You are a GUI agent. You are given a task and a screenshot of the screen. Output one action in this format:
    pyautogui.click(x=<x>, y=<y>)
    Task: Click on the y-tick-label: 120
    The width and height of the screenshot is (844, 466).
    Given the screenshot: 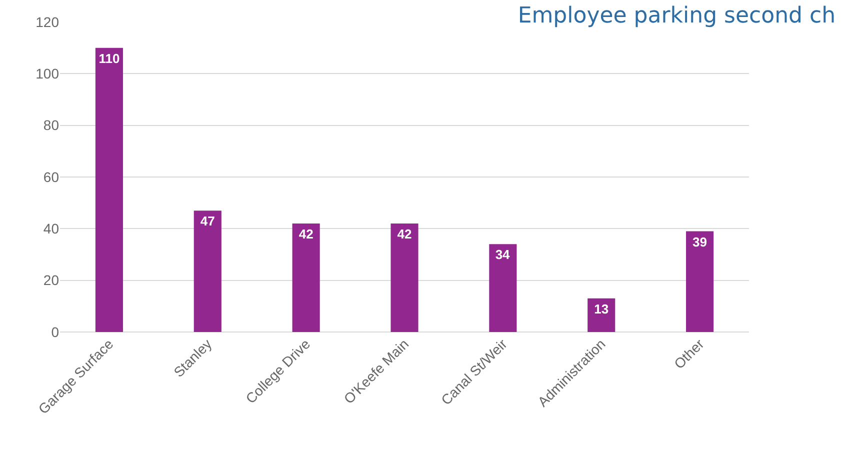 What is the action you would take?
    pyautogui.click(x=48, y=22)
    